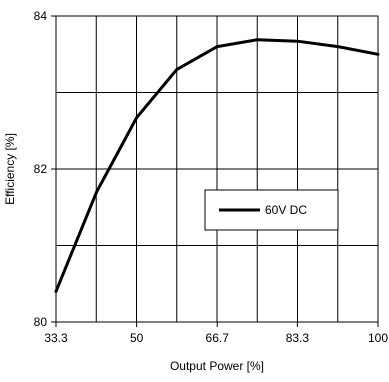 Image resolution: width=389 pixels, height=382 pixels. I want to click on legend: 60V DC, so click(271, 210).